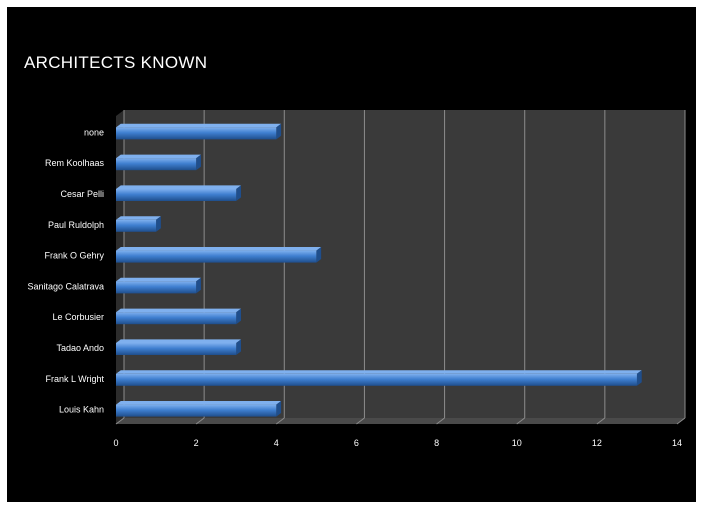 This screenshot has width=703, height=506. I want to click on x-tick-label: 14, so click(677, 443).